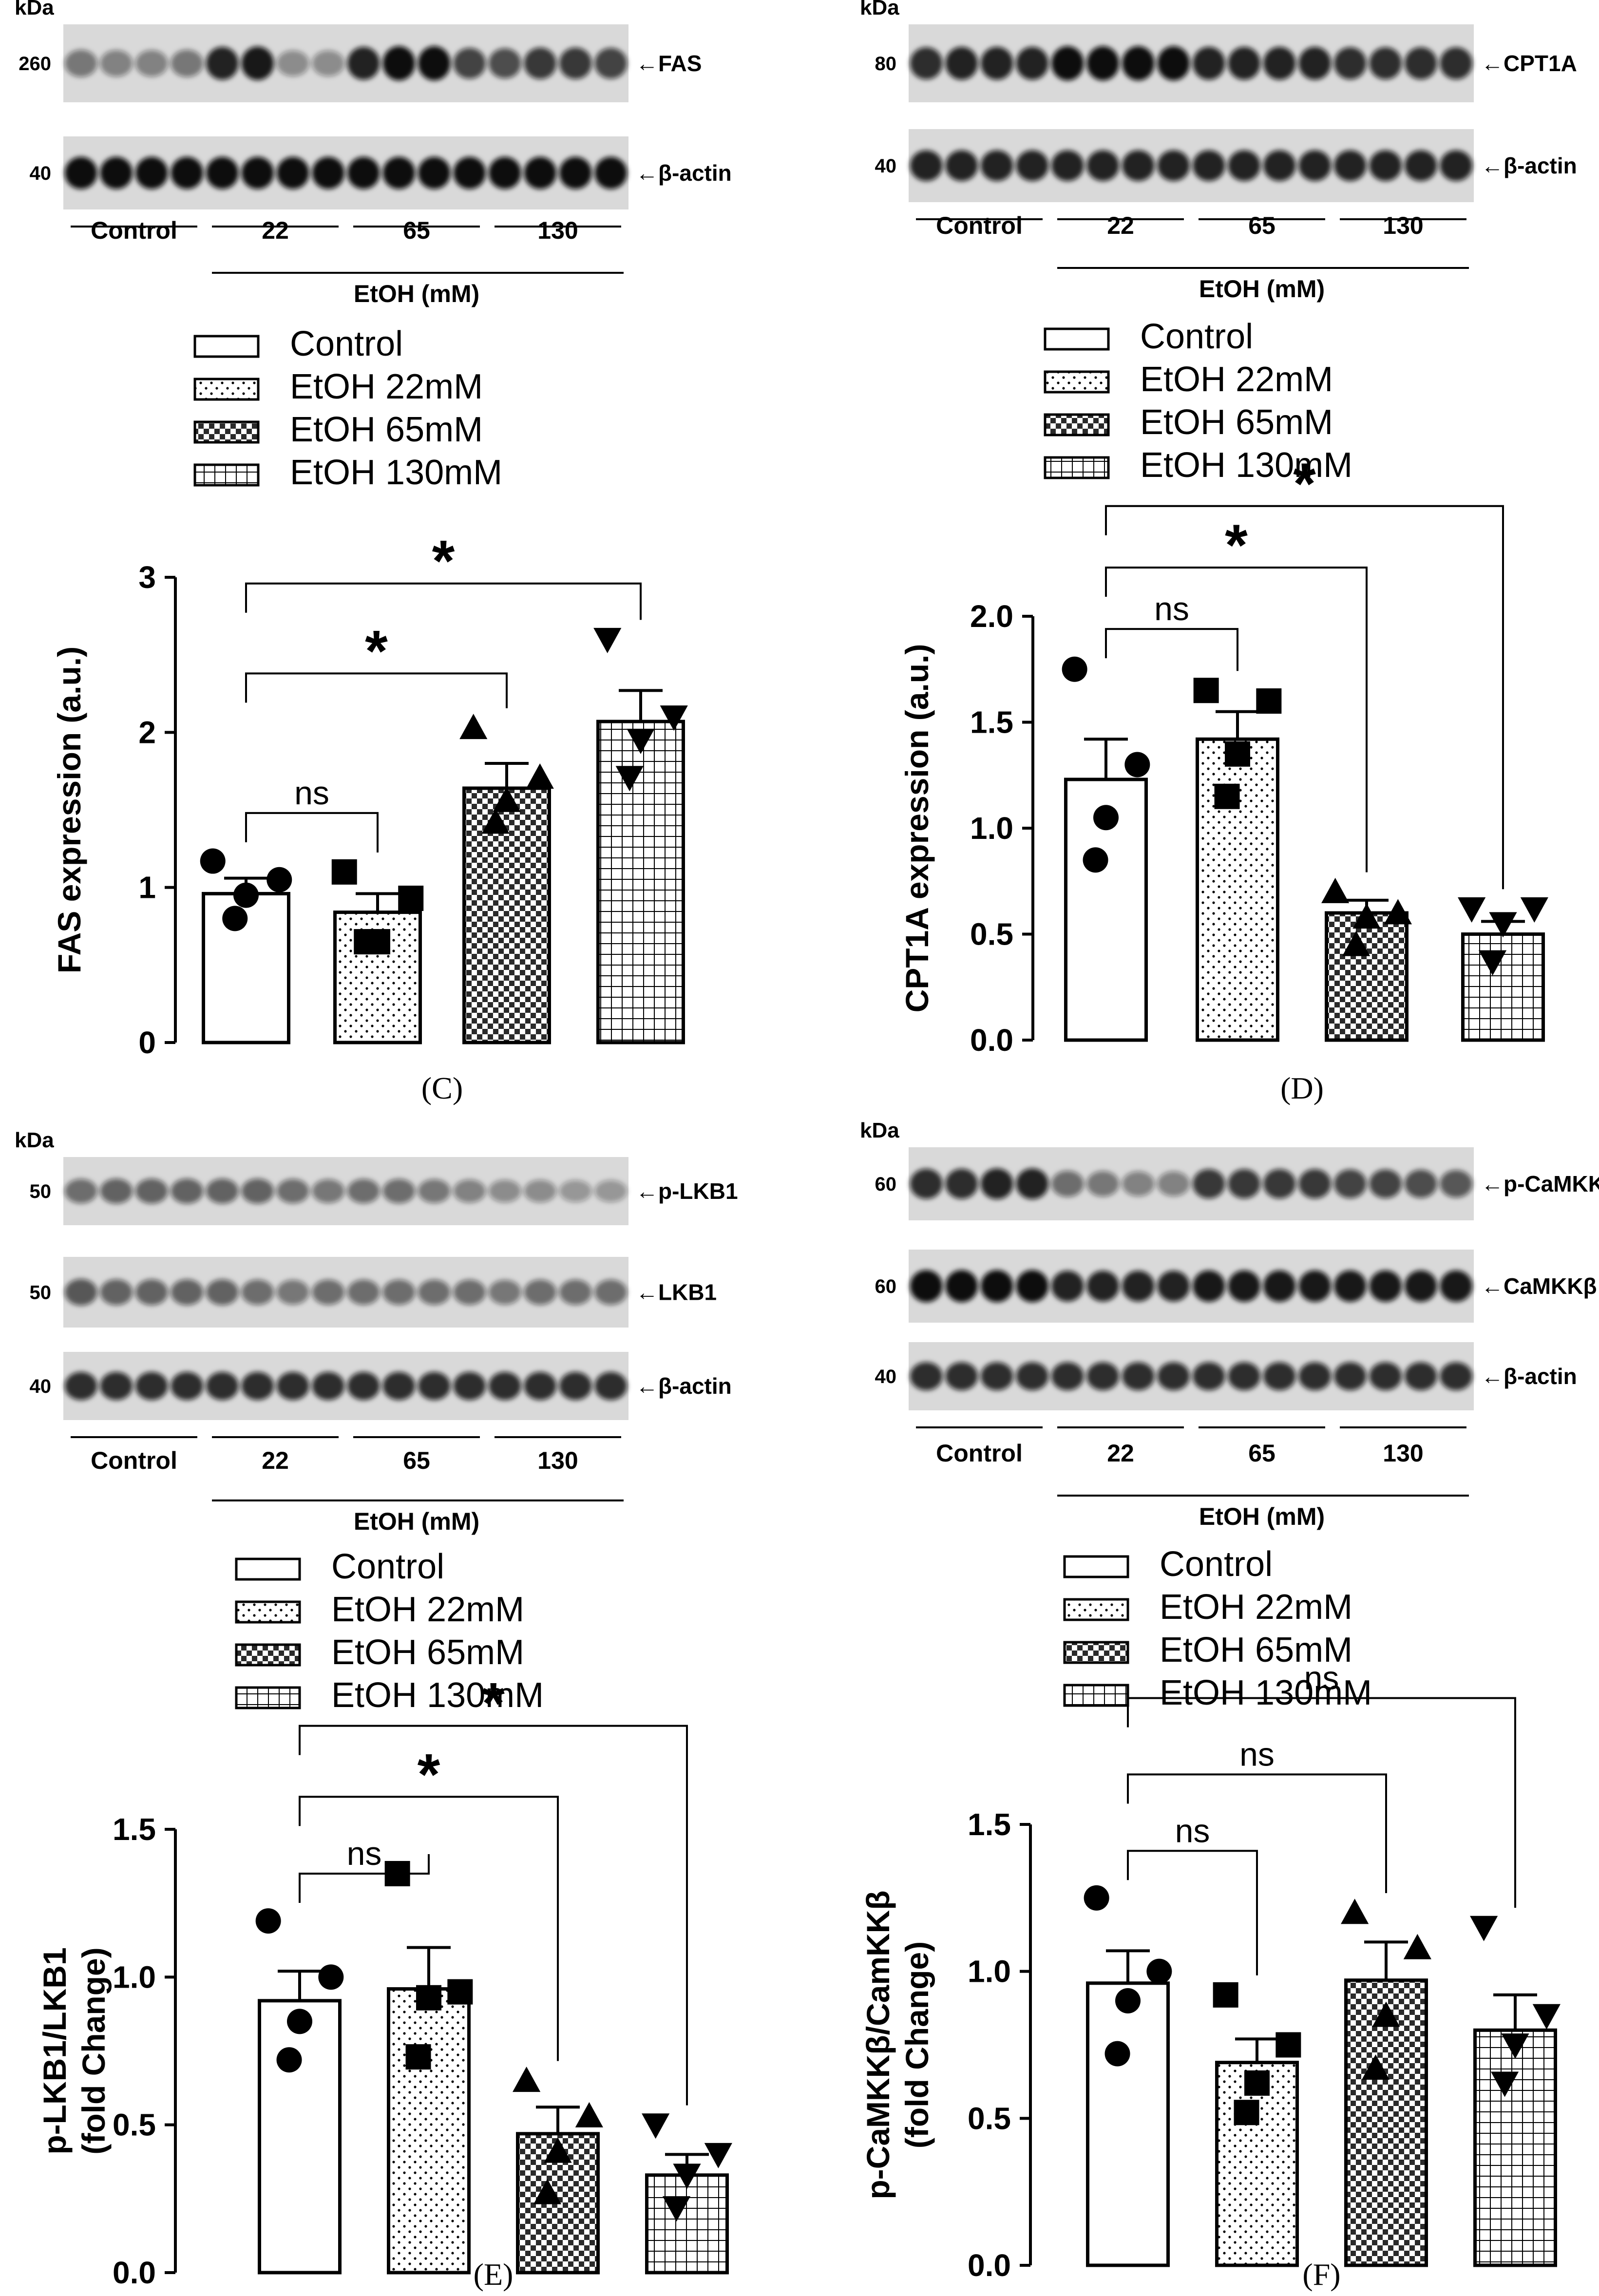 The width and height of the screenshot is (1599, 2296). I want to click on y-tick-label: 2.0, so click(991, 616).